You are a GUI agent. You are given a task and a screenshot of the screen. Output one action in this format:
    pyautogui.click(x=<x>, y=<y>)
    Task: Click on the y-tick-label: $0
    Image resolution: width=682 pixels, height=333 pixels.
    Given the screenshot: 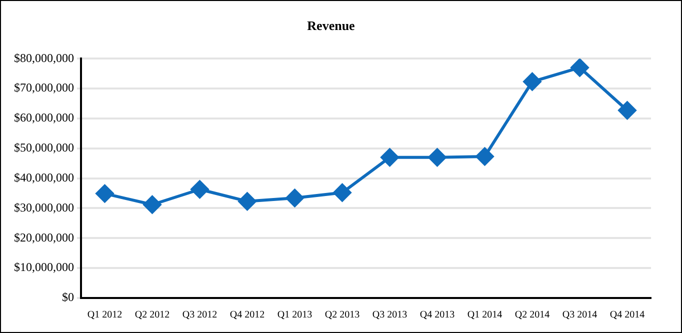 What is the action you would take?
    pyautogui.click(x=68, y=297)
    